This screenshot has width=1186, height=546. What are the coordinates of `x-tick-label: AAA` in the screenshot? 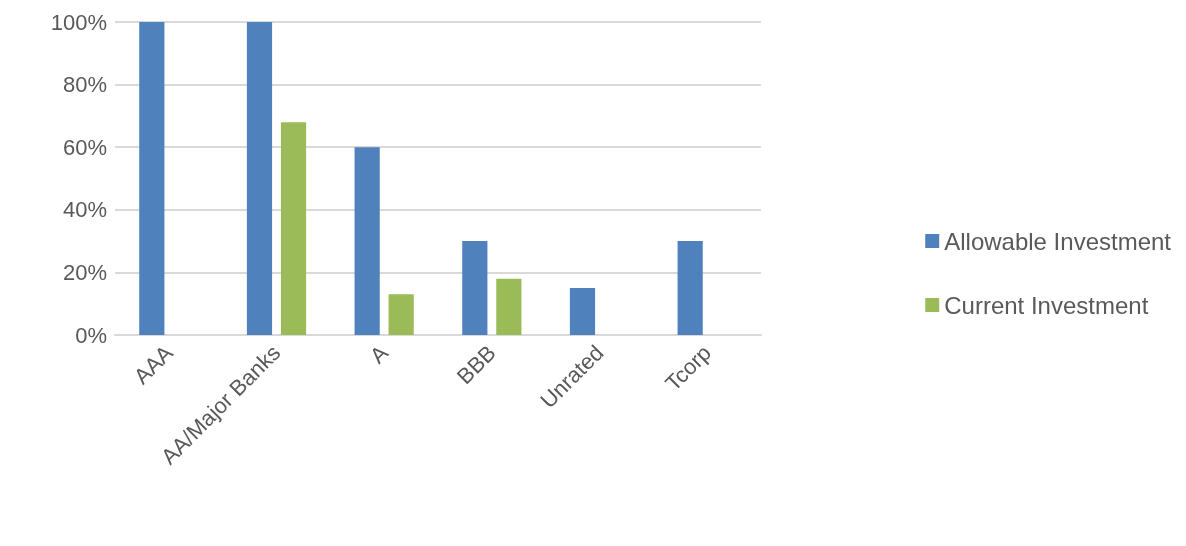 It's located at (153, 364).